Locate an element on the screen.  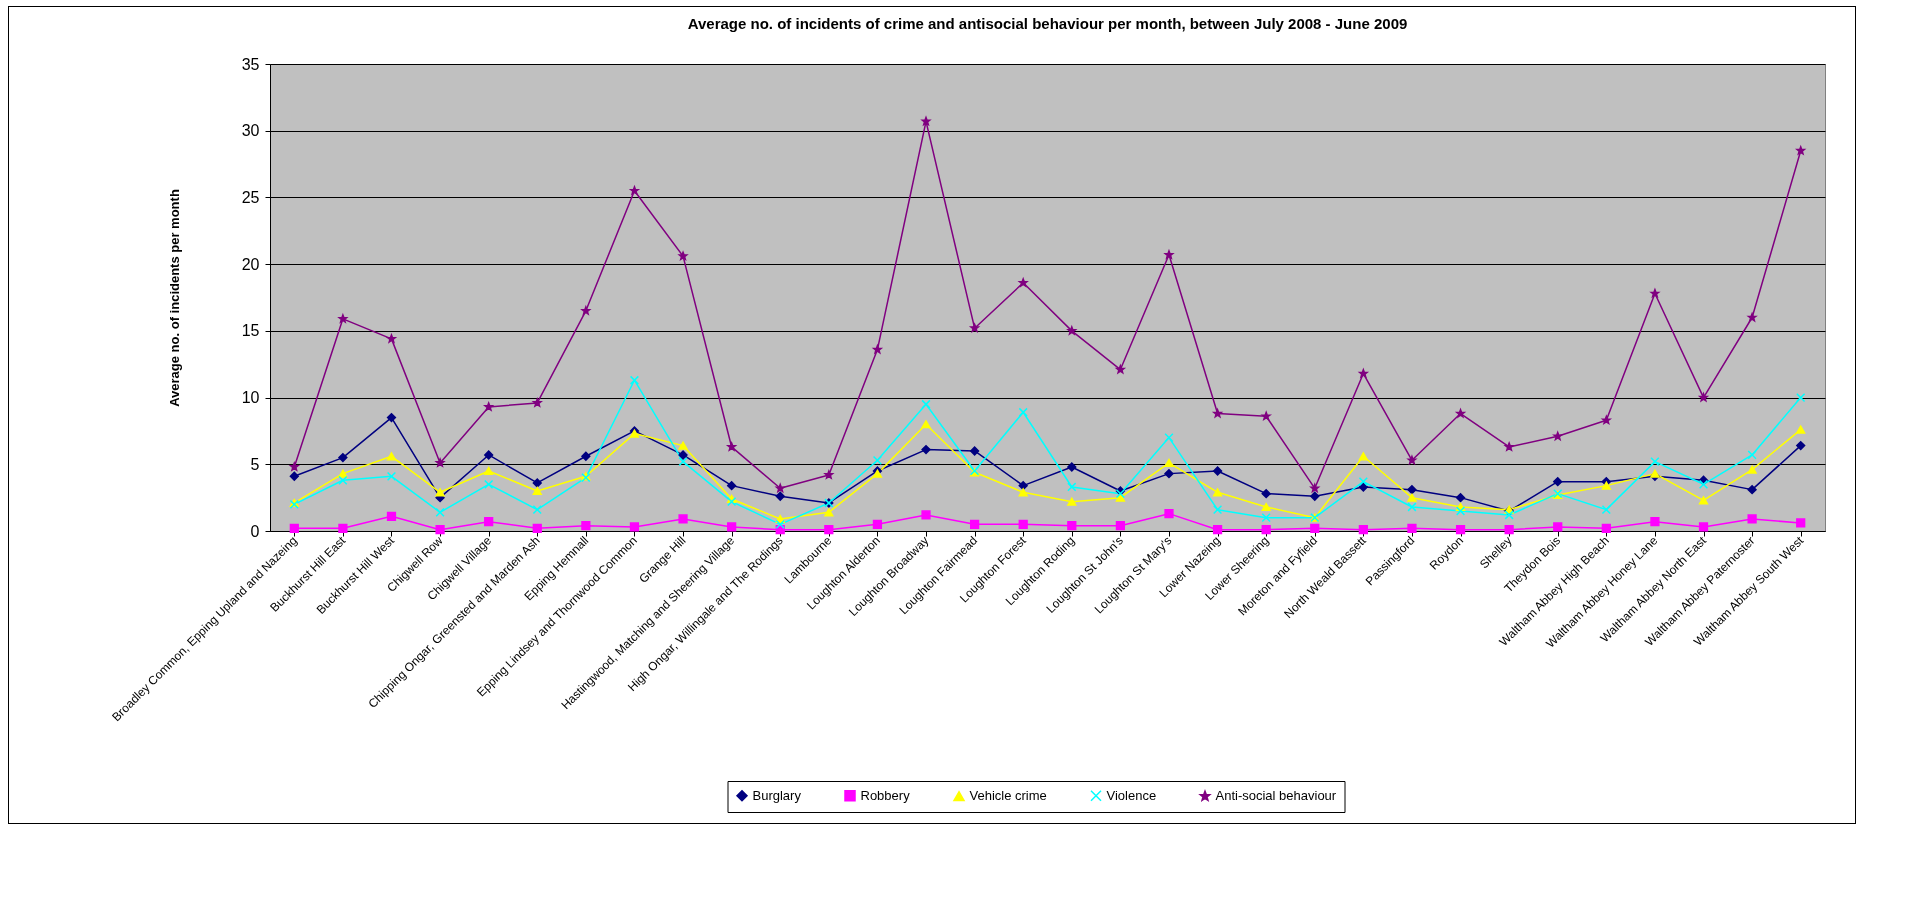
legend-label: Burglary is located at coordinates (777, 795).